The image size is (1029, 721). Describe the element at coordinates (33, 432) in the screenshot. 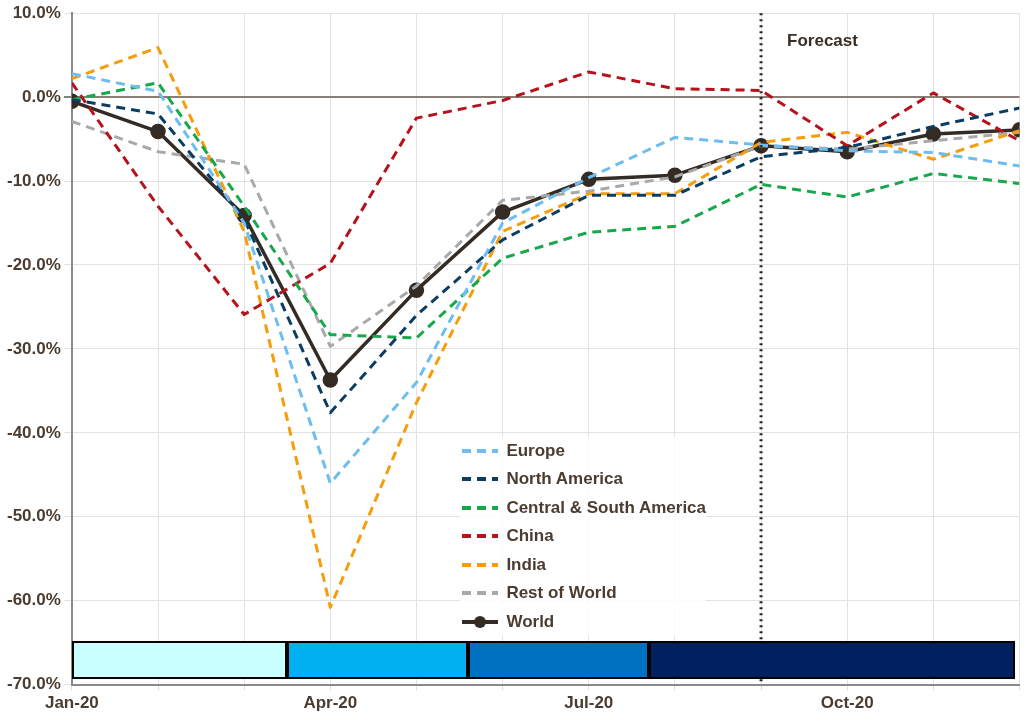

I see `y-tick-label: -40.0%` at that location.